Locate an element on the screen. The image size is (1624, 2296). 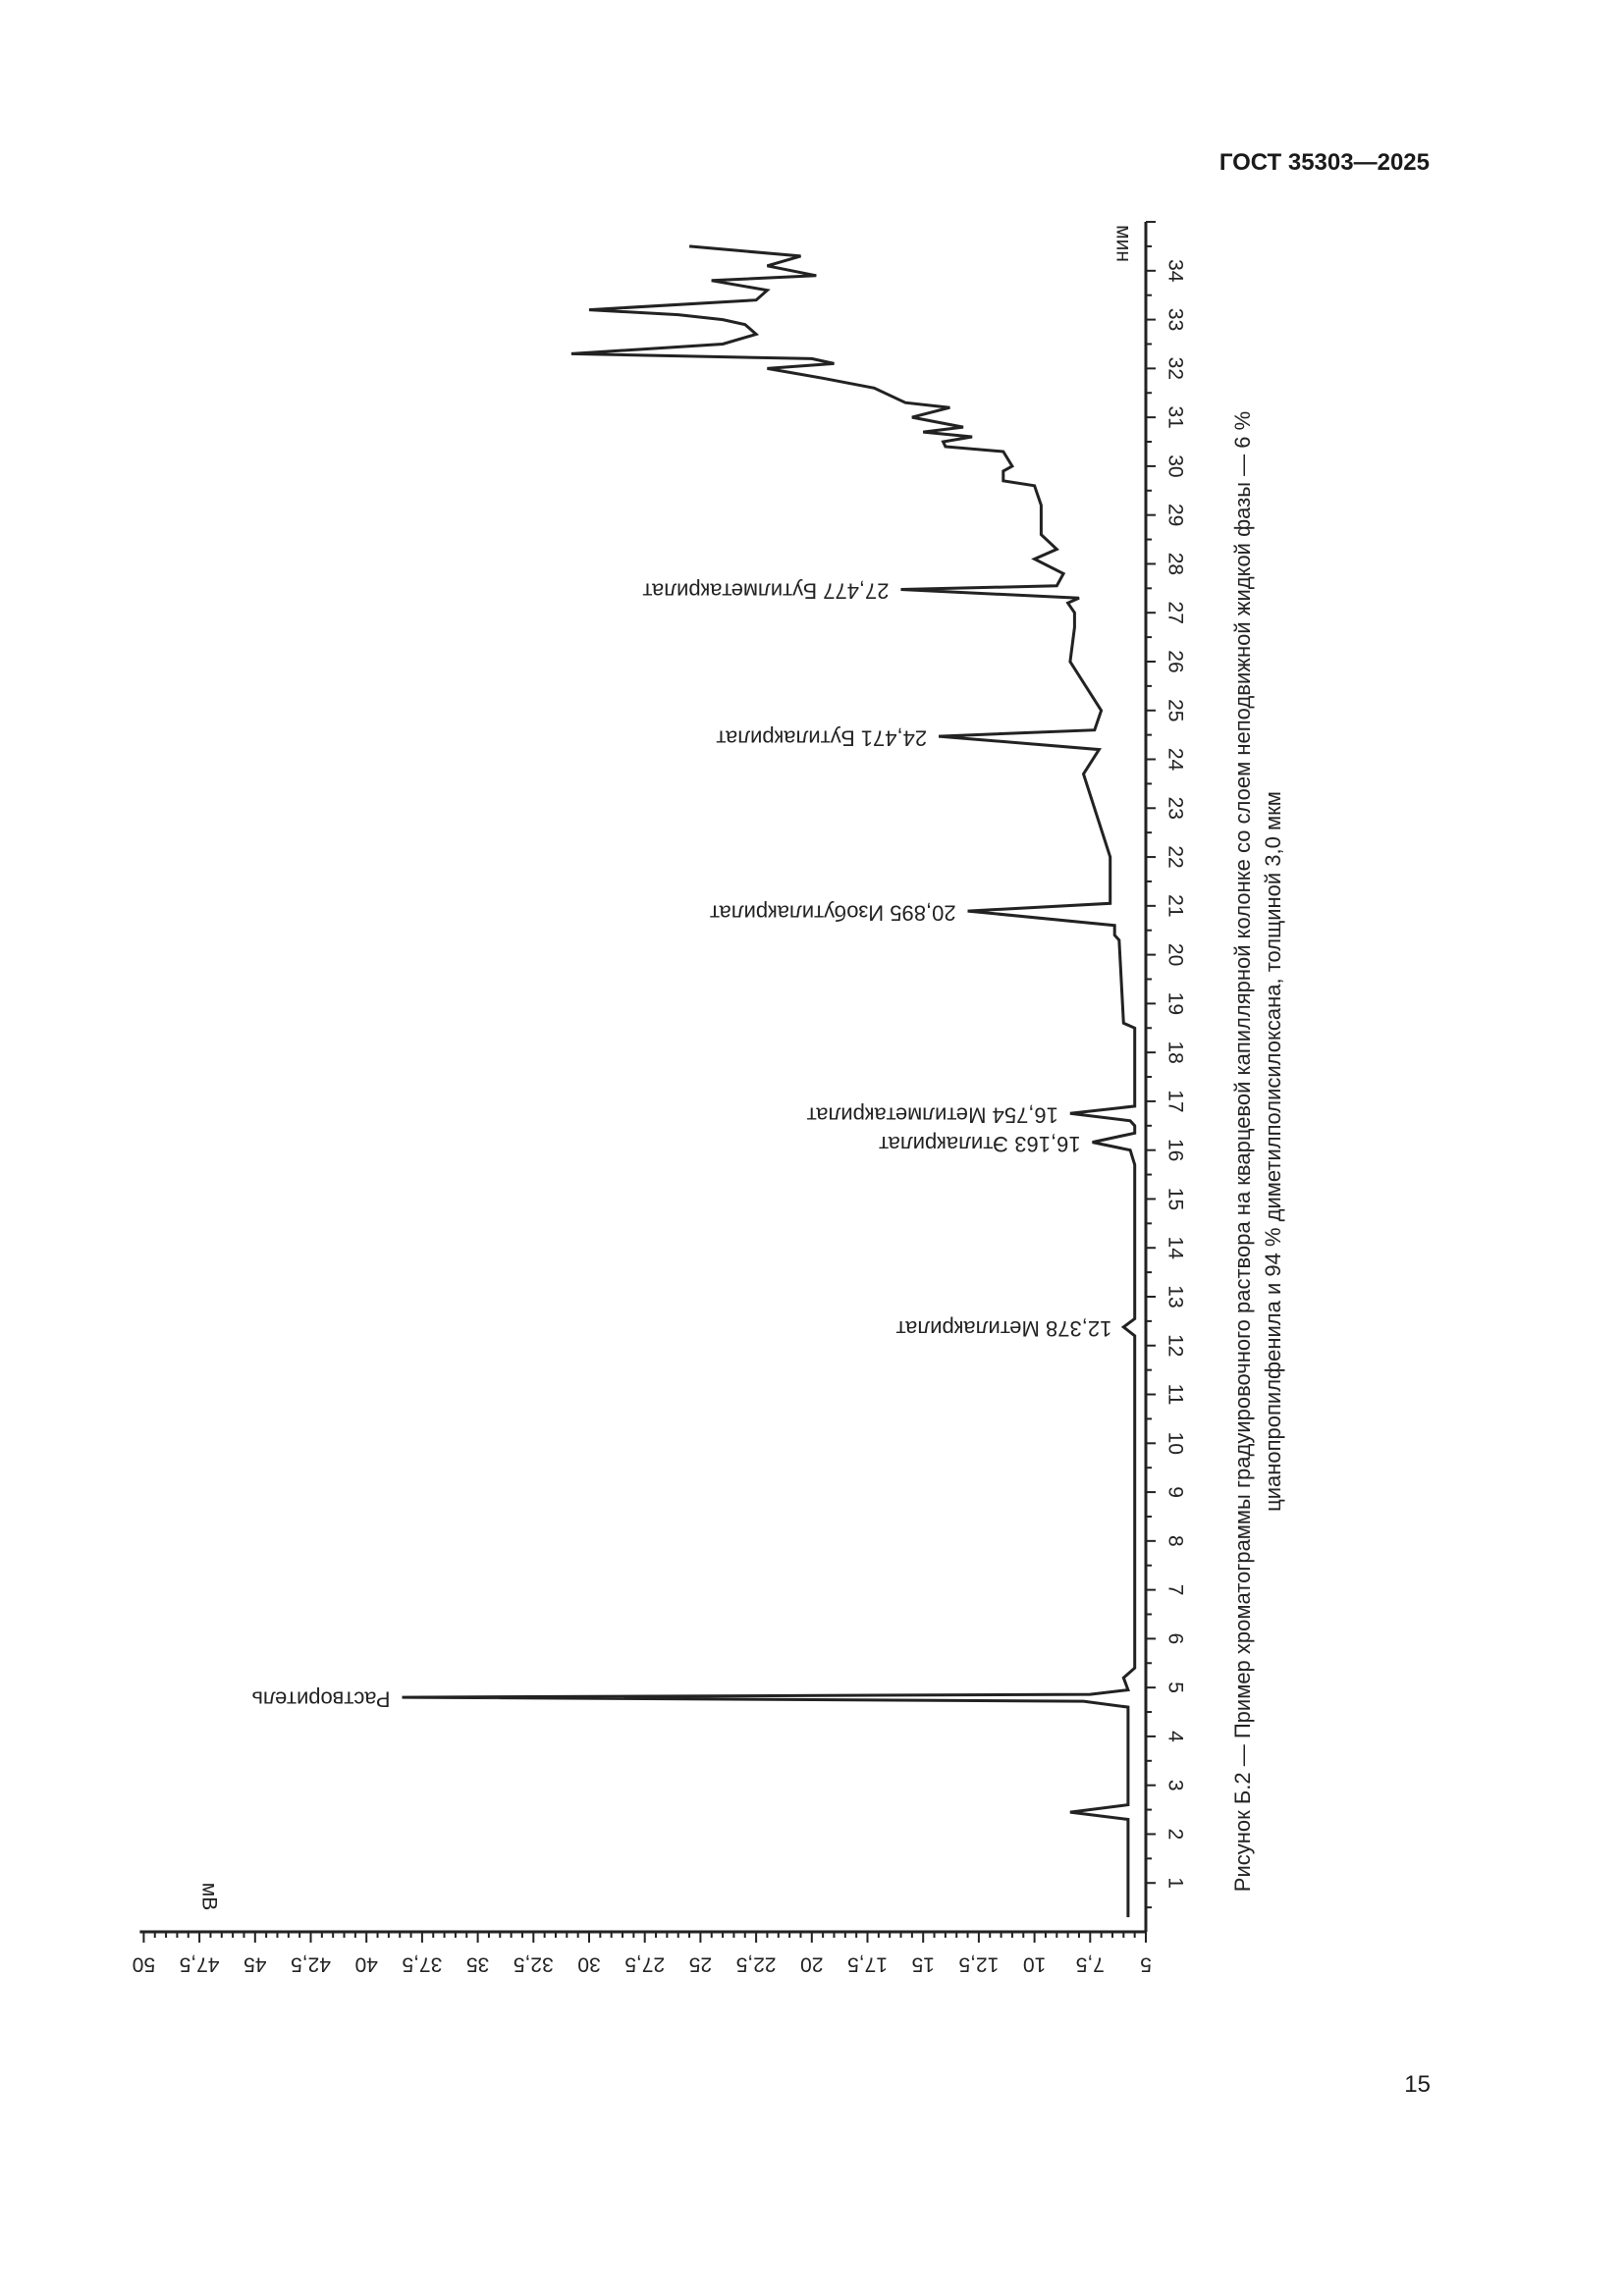
time-tick-label: 17 is located at coordinates (1175, 1101).